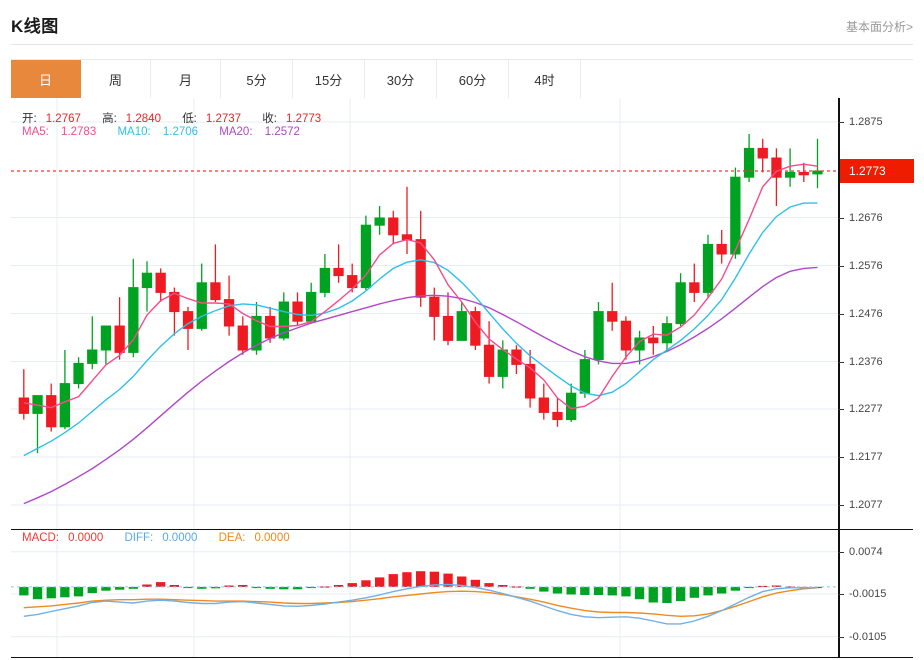 The width and height of the screenshot is (924, 660). I want to click on y-axis-spine, so click(839, 378).